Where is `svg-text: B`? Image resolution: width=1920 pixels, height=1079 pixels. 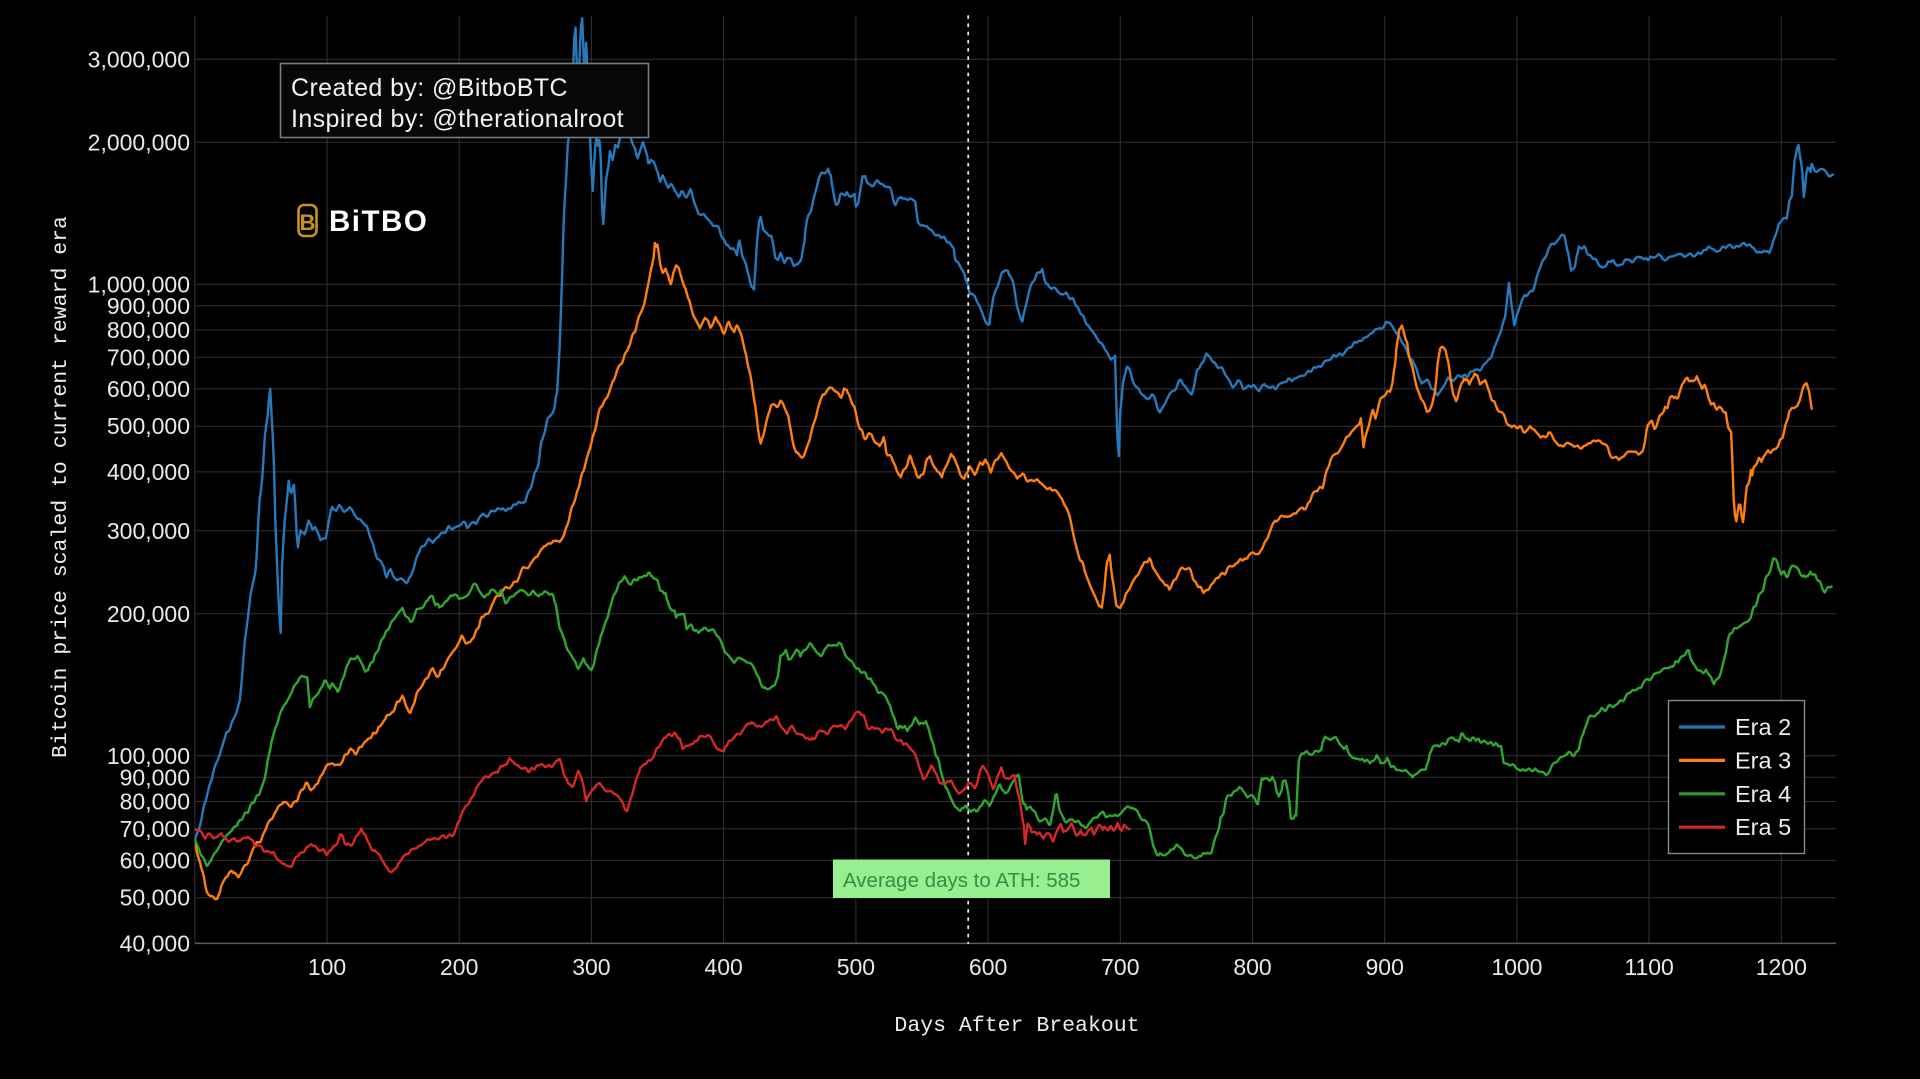 svg-text: B is located at coordinates (308, 222).